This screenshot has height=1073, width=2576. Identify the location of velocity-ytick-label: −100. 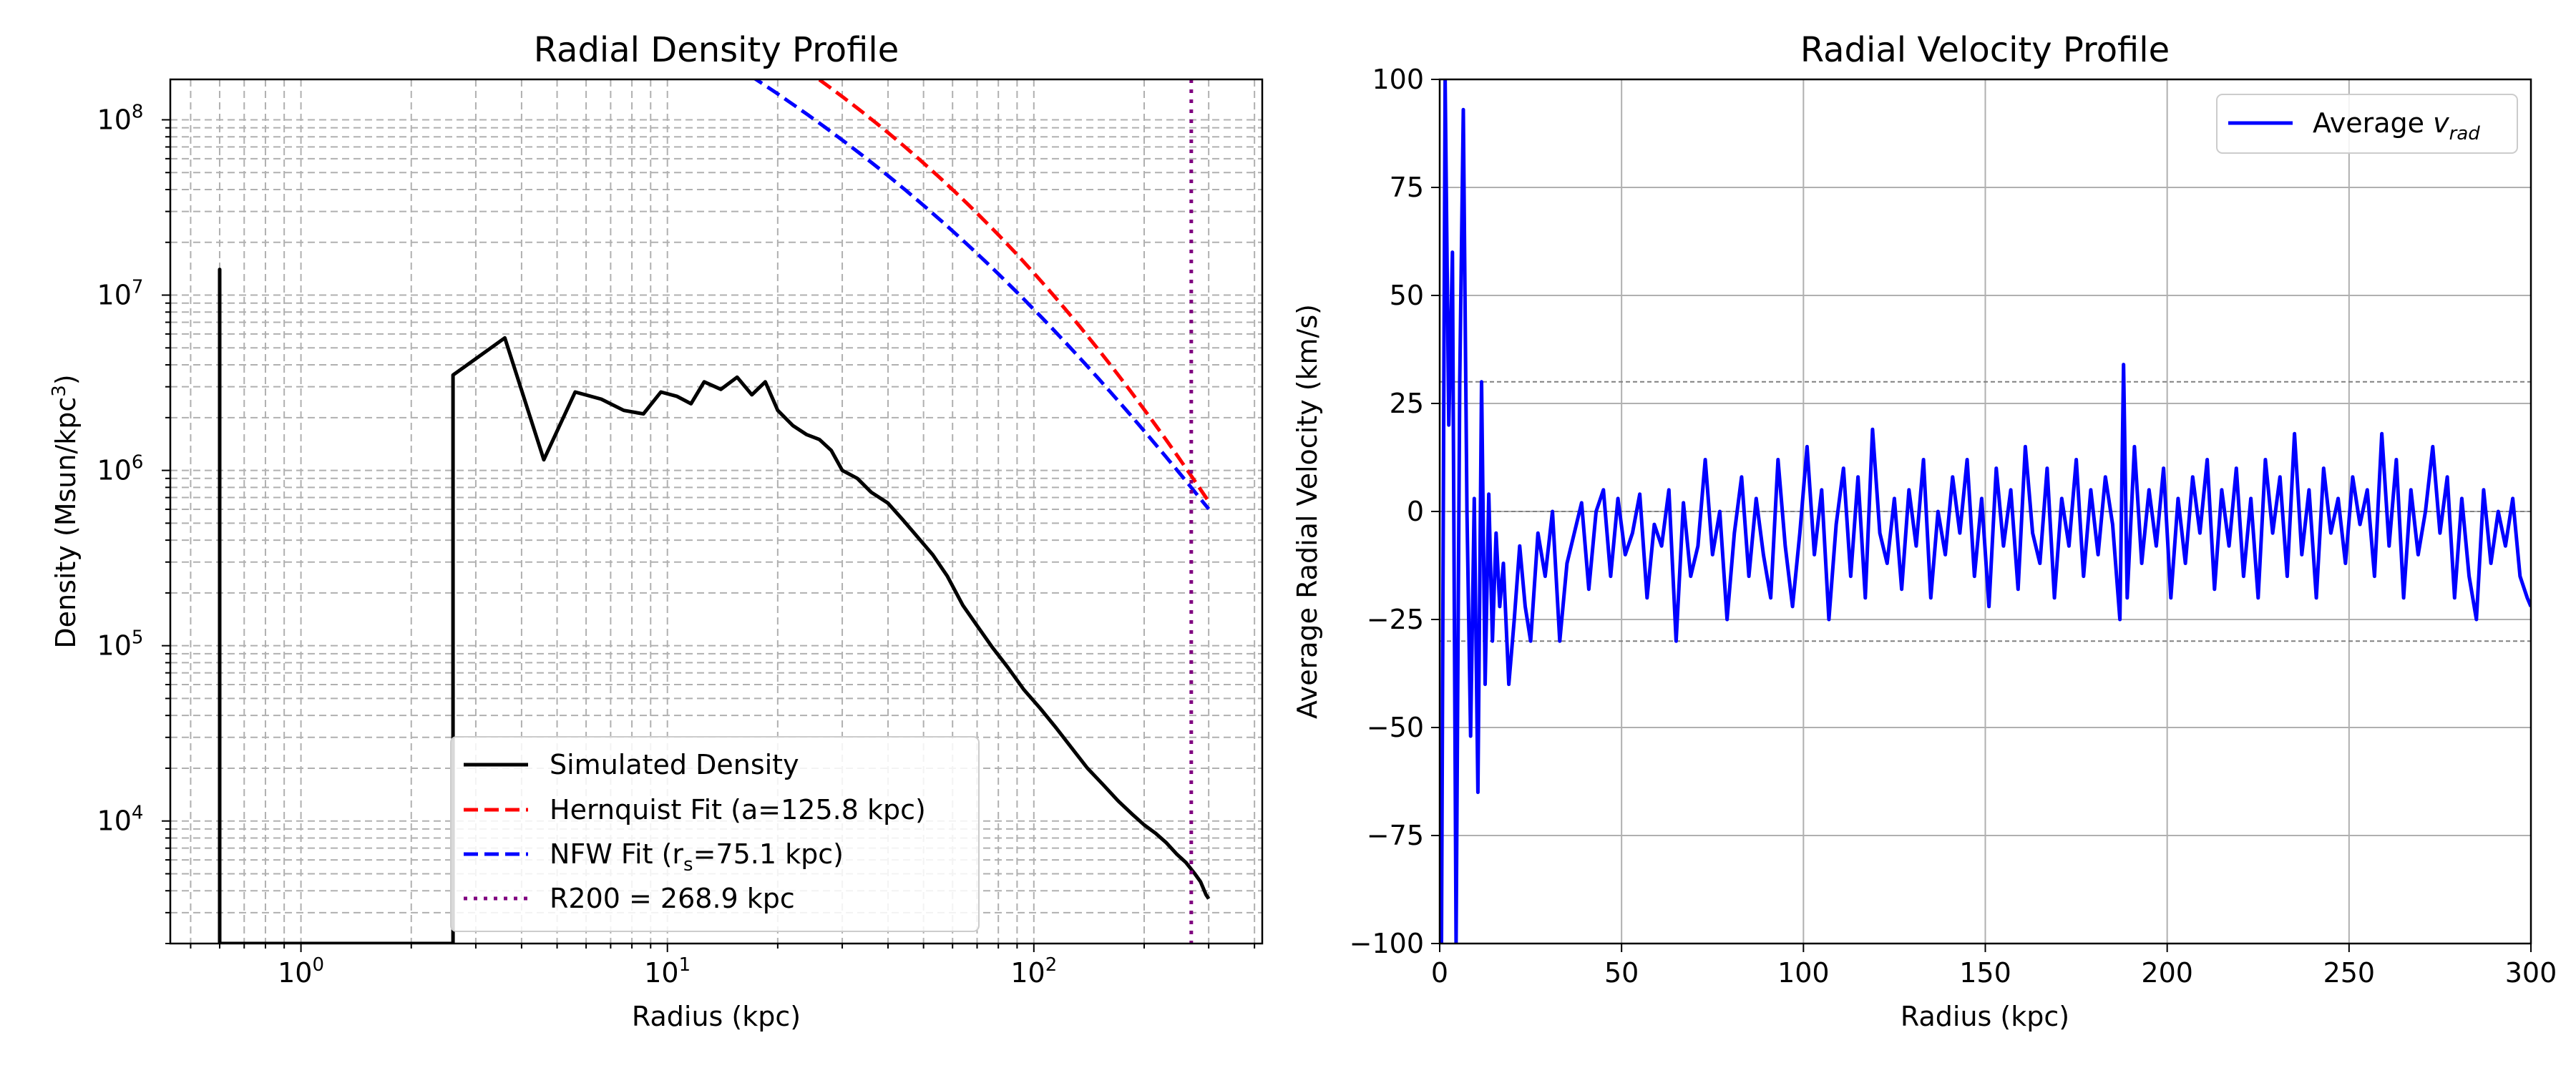
(1387, 943).